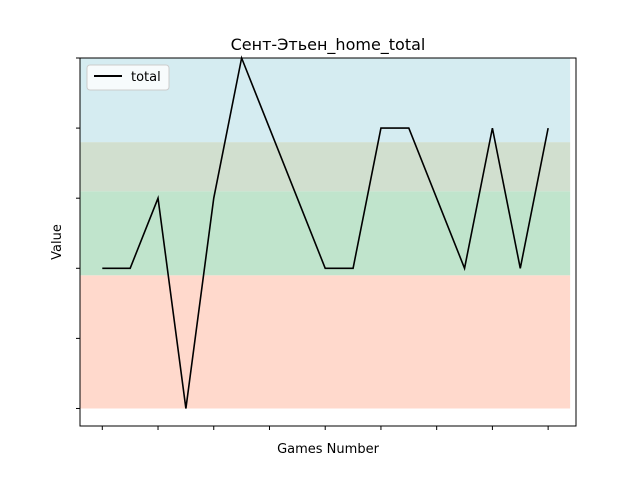 Image resolution: width=640 pixels, height=480 pixels. I want to click on legend-box, so click(128, 77).